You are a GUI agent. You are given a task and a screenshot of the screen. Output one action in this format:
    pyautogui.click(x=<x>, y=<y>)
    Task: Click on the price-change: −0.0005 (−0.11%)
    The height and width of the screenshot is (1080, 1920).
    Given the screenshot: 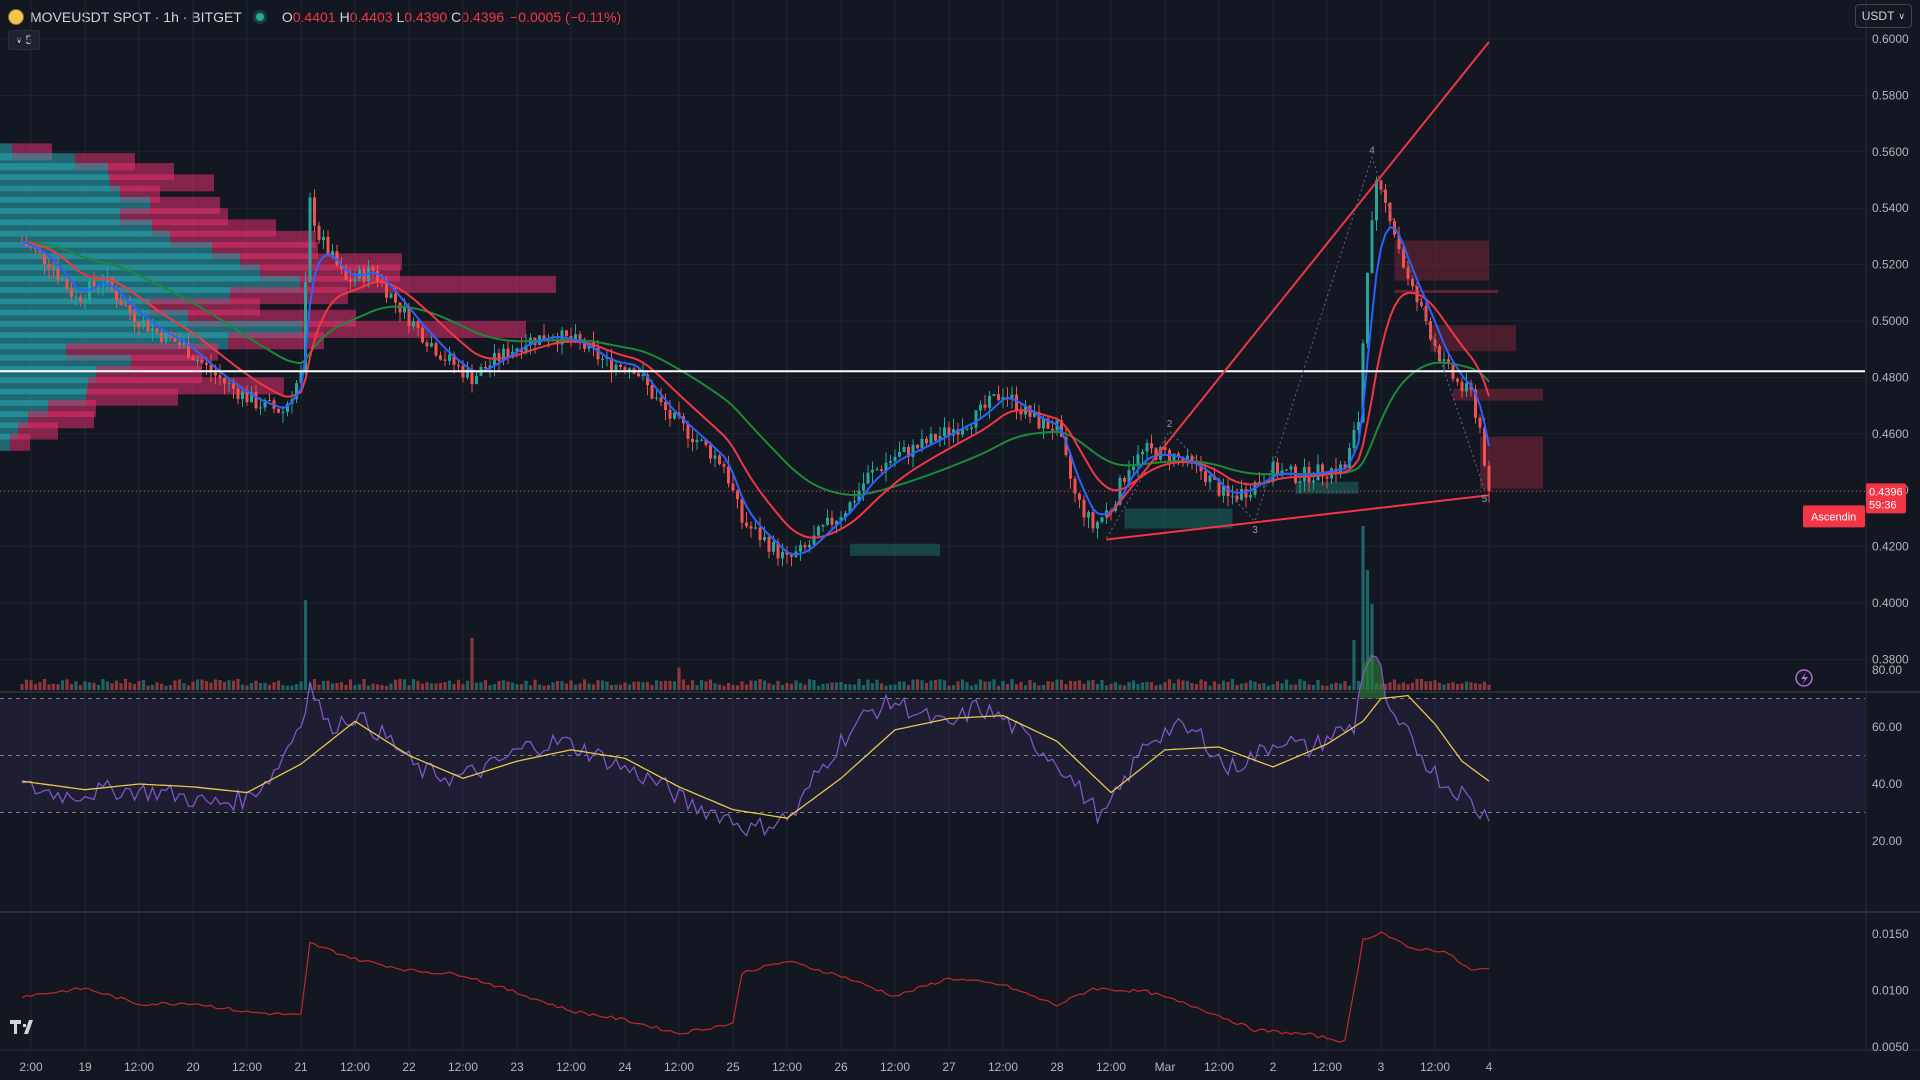 What is the action you would take?
    pyautogui.click(x=566, y=17)
    